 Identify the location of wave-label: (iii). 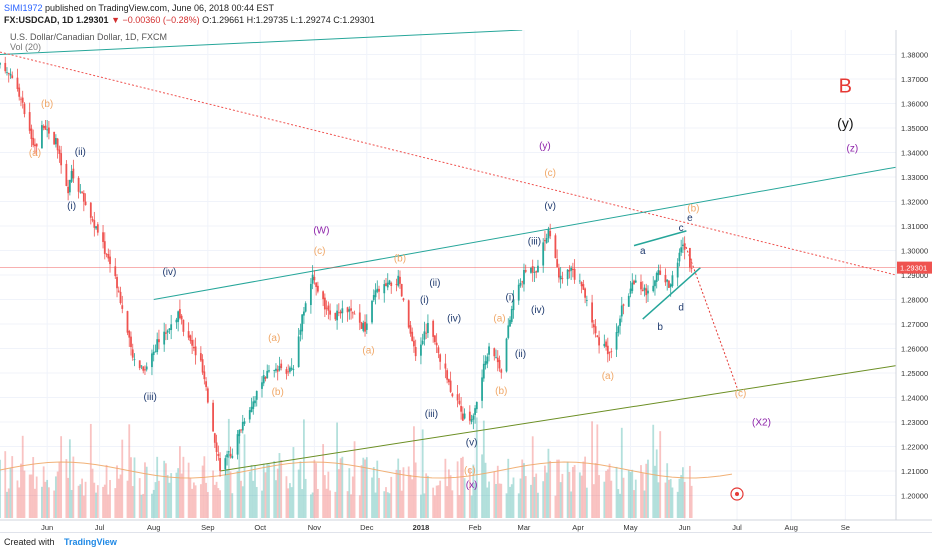
(534, 241).